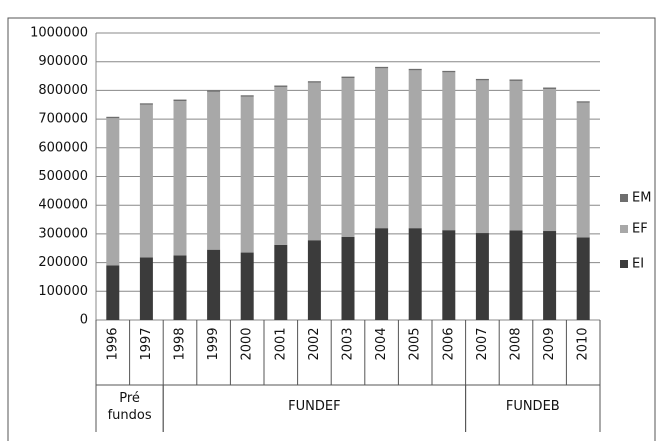 This screenshot has height=441, width=672. What do you see at coordinates (84, 320) in the screenshot?
I see `y-tick-label: 0` at bounding box center [84, 320].